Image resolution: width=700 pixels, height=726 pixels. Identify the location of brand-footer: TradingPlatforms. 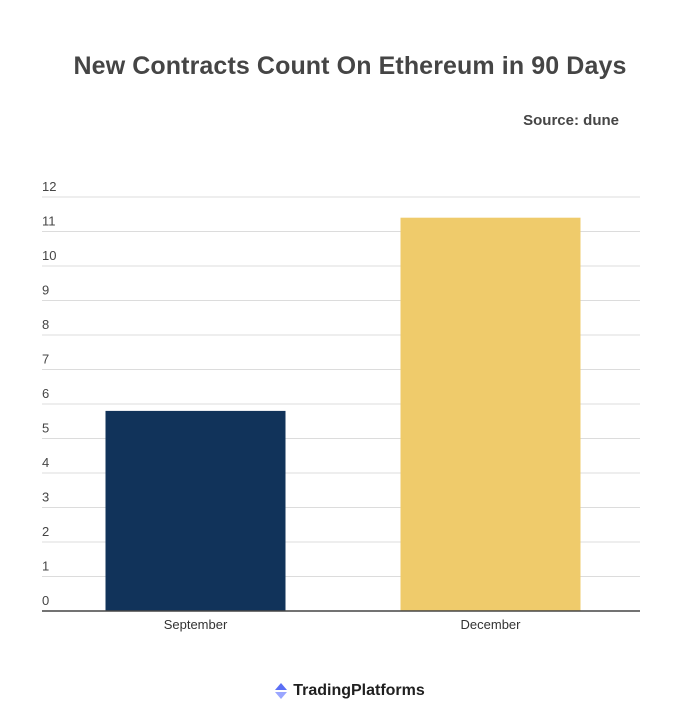
(350, 691).